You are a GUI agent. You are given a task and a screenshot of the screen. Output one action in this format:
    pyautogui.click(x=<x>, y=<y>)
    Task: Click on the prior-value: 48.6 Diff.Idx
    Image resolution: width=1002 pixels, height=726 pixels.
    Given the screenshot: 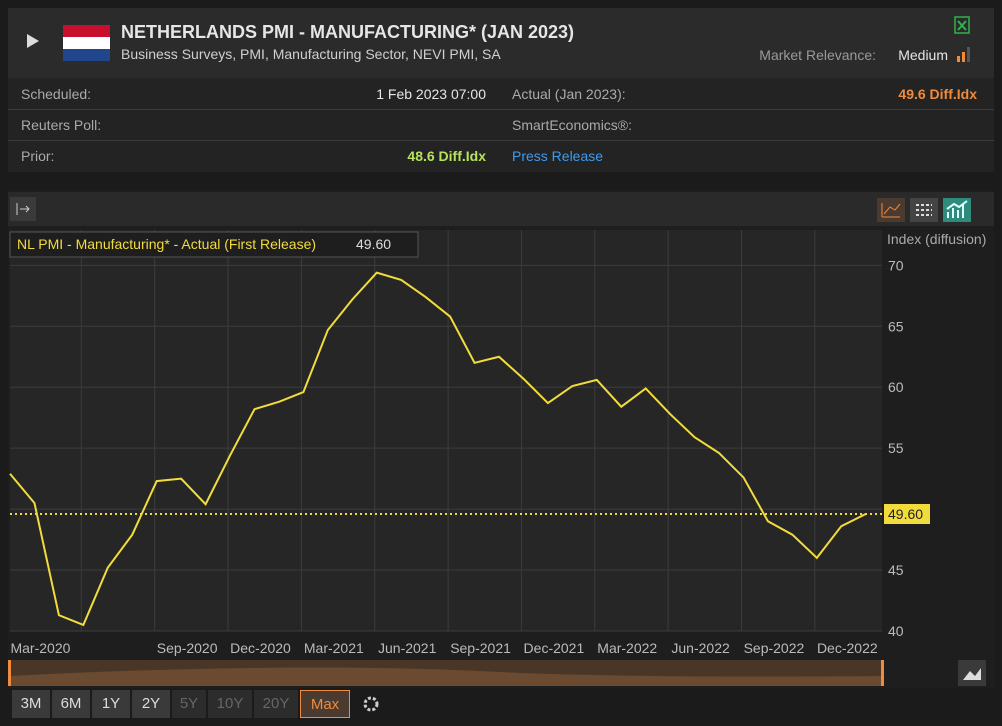 What is the action you would take?
    pyautogui.click(x=446, y=156)
    